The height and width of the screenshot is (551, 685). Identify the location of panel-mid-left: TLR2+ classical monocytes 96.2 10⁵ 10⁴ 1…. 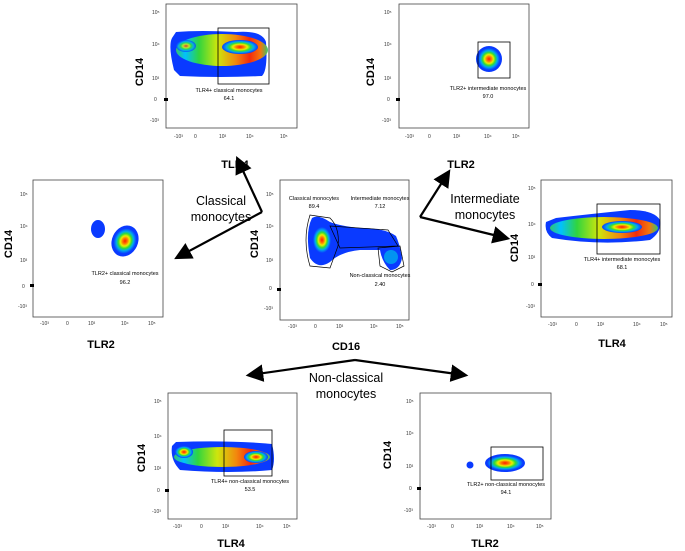
(83, 265).